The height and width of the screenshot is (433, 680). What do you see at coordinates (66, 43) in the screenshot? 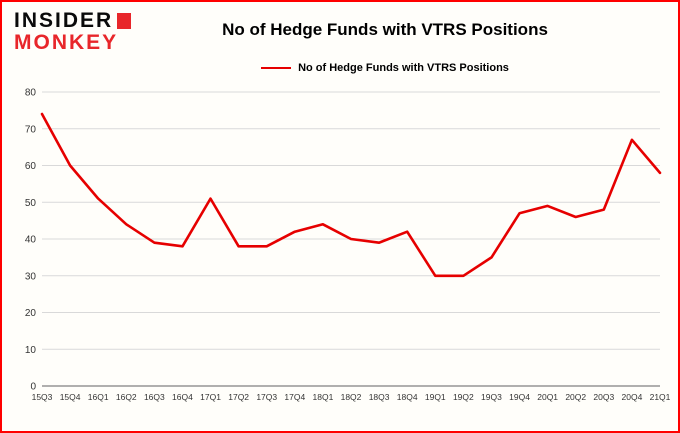
I see `logo-text-monkey: MONKEY` at bounding box center [66, 43].